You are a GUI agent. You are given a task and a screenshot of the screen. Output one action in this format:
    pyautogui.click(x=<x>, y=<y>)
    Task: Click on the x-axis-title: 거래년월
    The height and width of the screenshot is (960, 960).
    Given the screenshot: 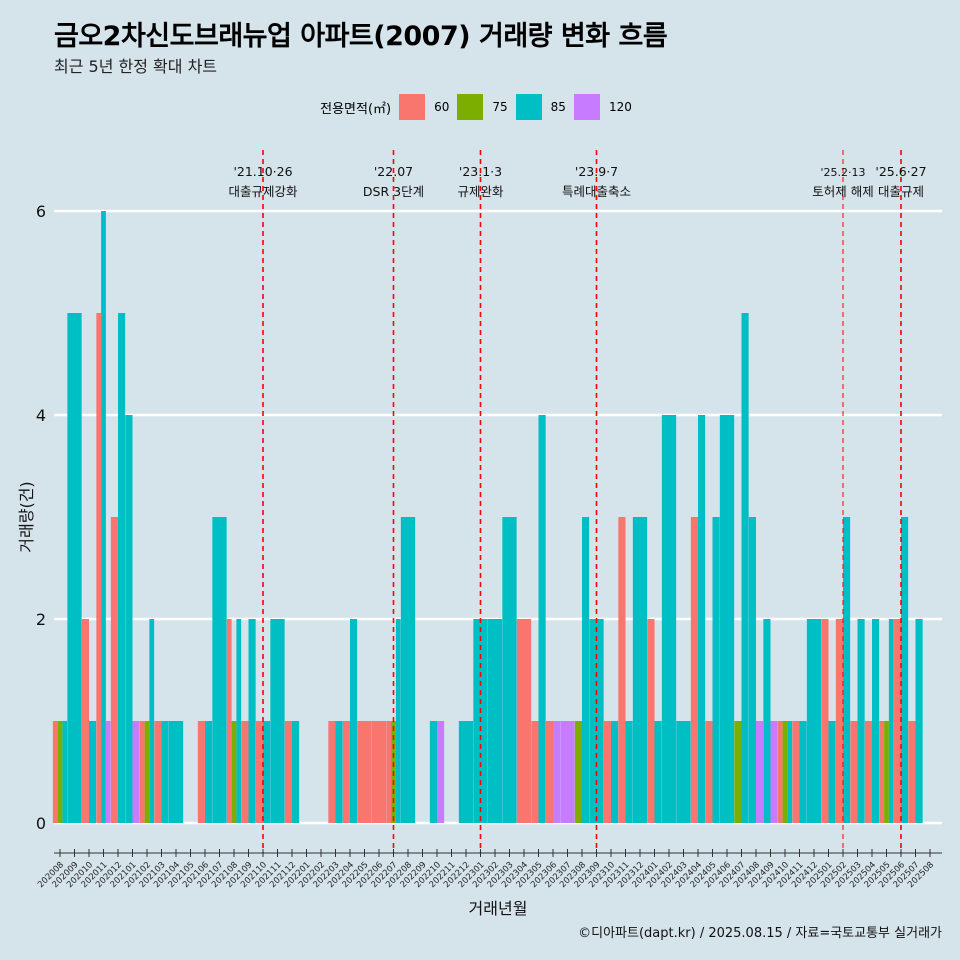 What is the action you would take?
    pyautogui.click(x=498, y=908)
    